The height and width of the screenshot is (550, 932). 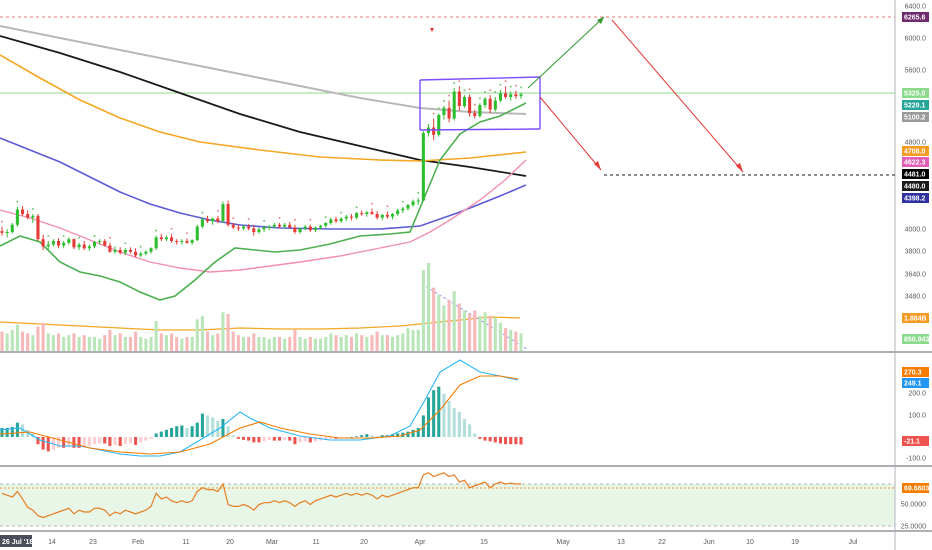 What do you see at coordinates (17, 542) in the screenshot?
I see `time-cursor-label: 26 Jul '18` at bounding box center [17, 542].